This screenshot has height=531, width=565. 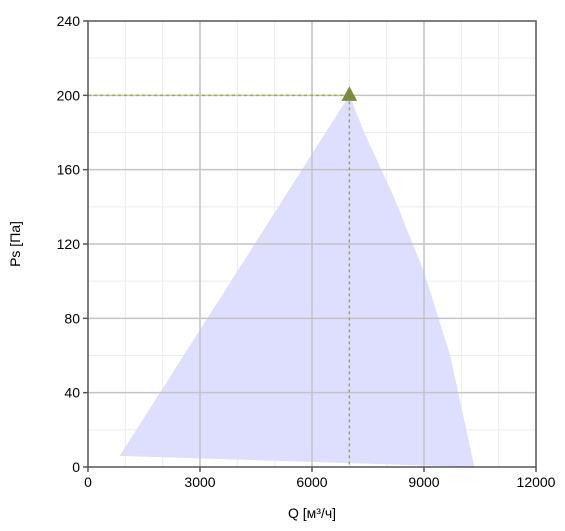 I want to click on x-axis-ticks: 0 3000 6000 9000 12000, so click(x=320, y=478).